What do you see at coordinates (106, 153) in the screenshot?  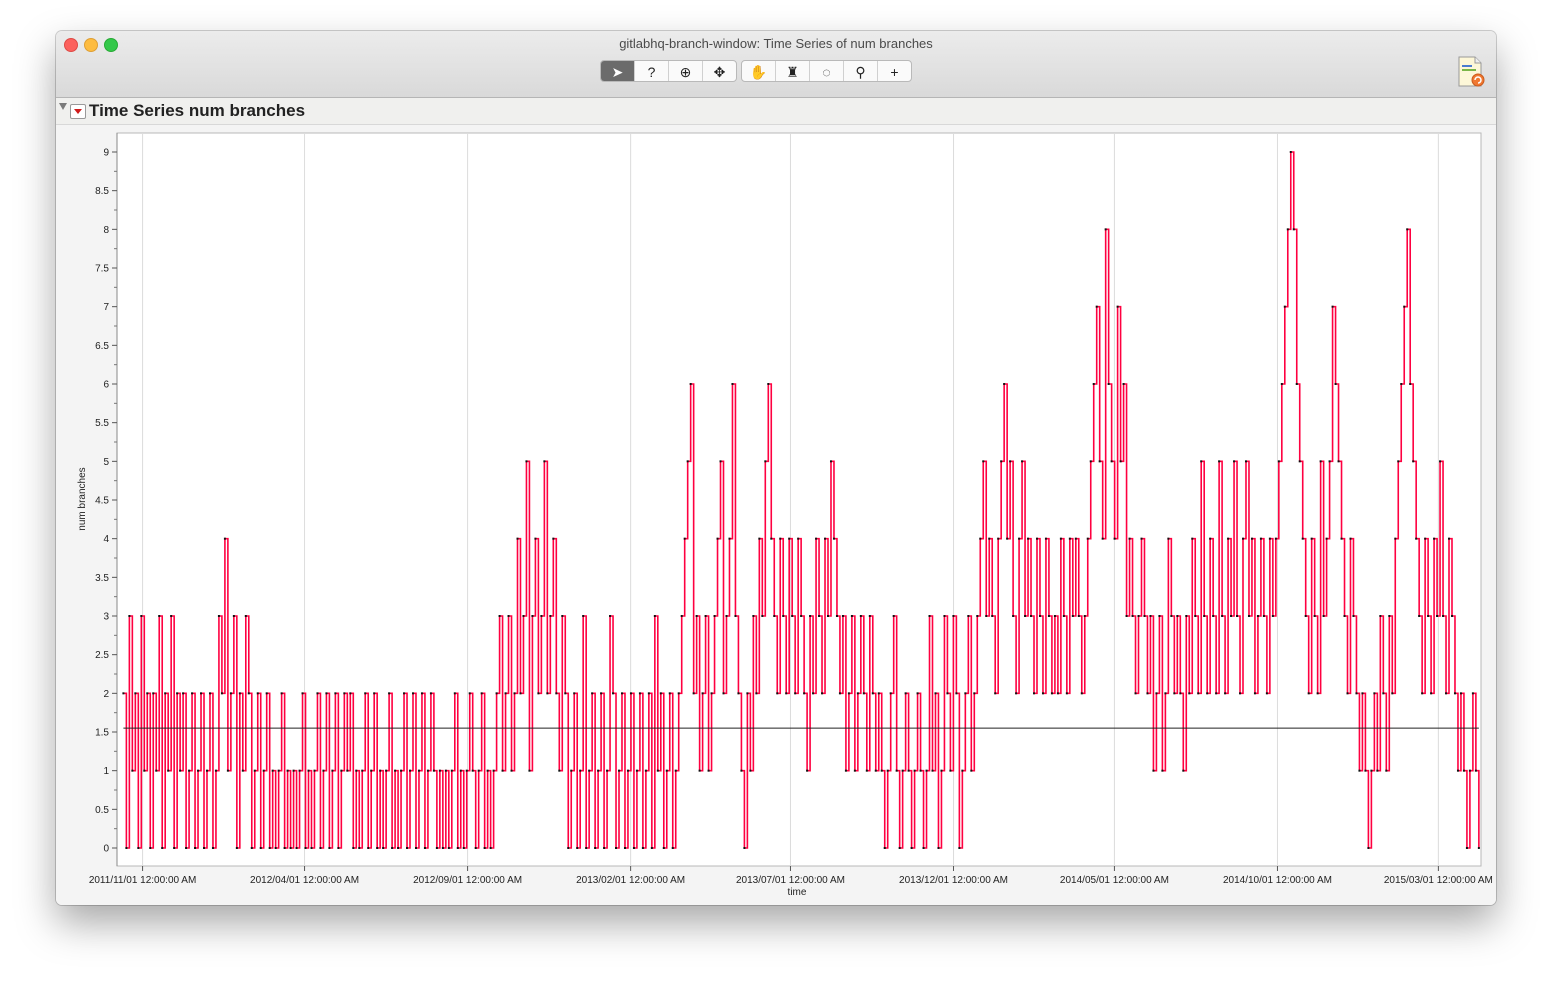 I see `y-tick-label: 9` at bounding box center [106, 153].